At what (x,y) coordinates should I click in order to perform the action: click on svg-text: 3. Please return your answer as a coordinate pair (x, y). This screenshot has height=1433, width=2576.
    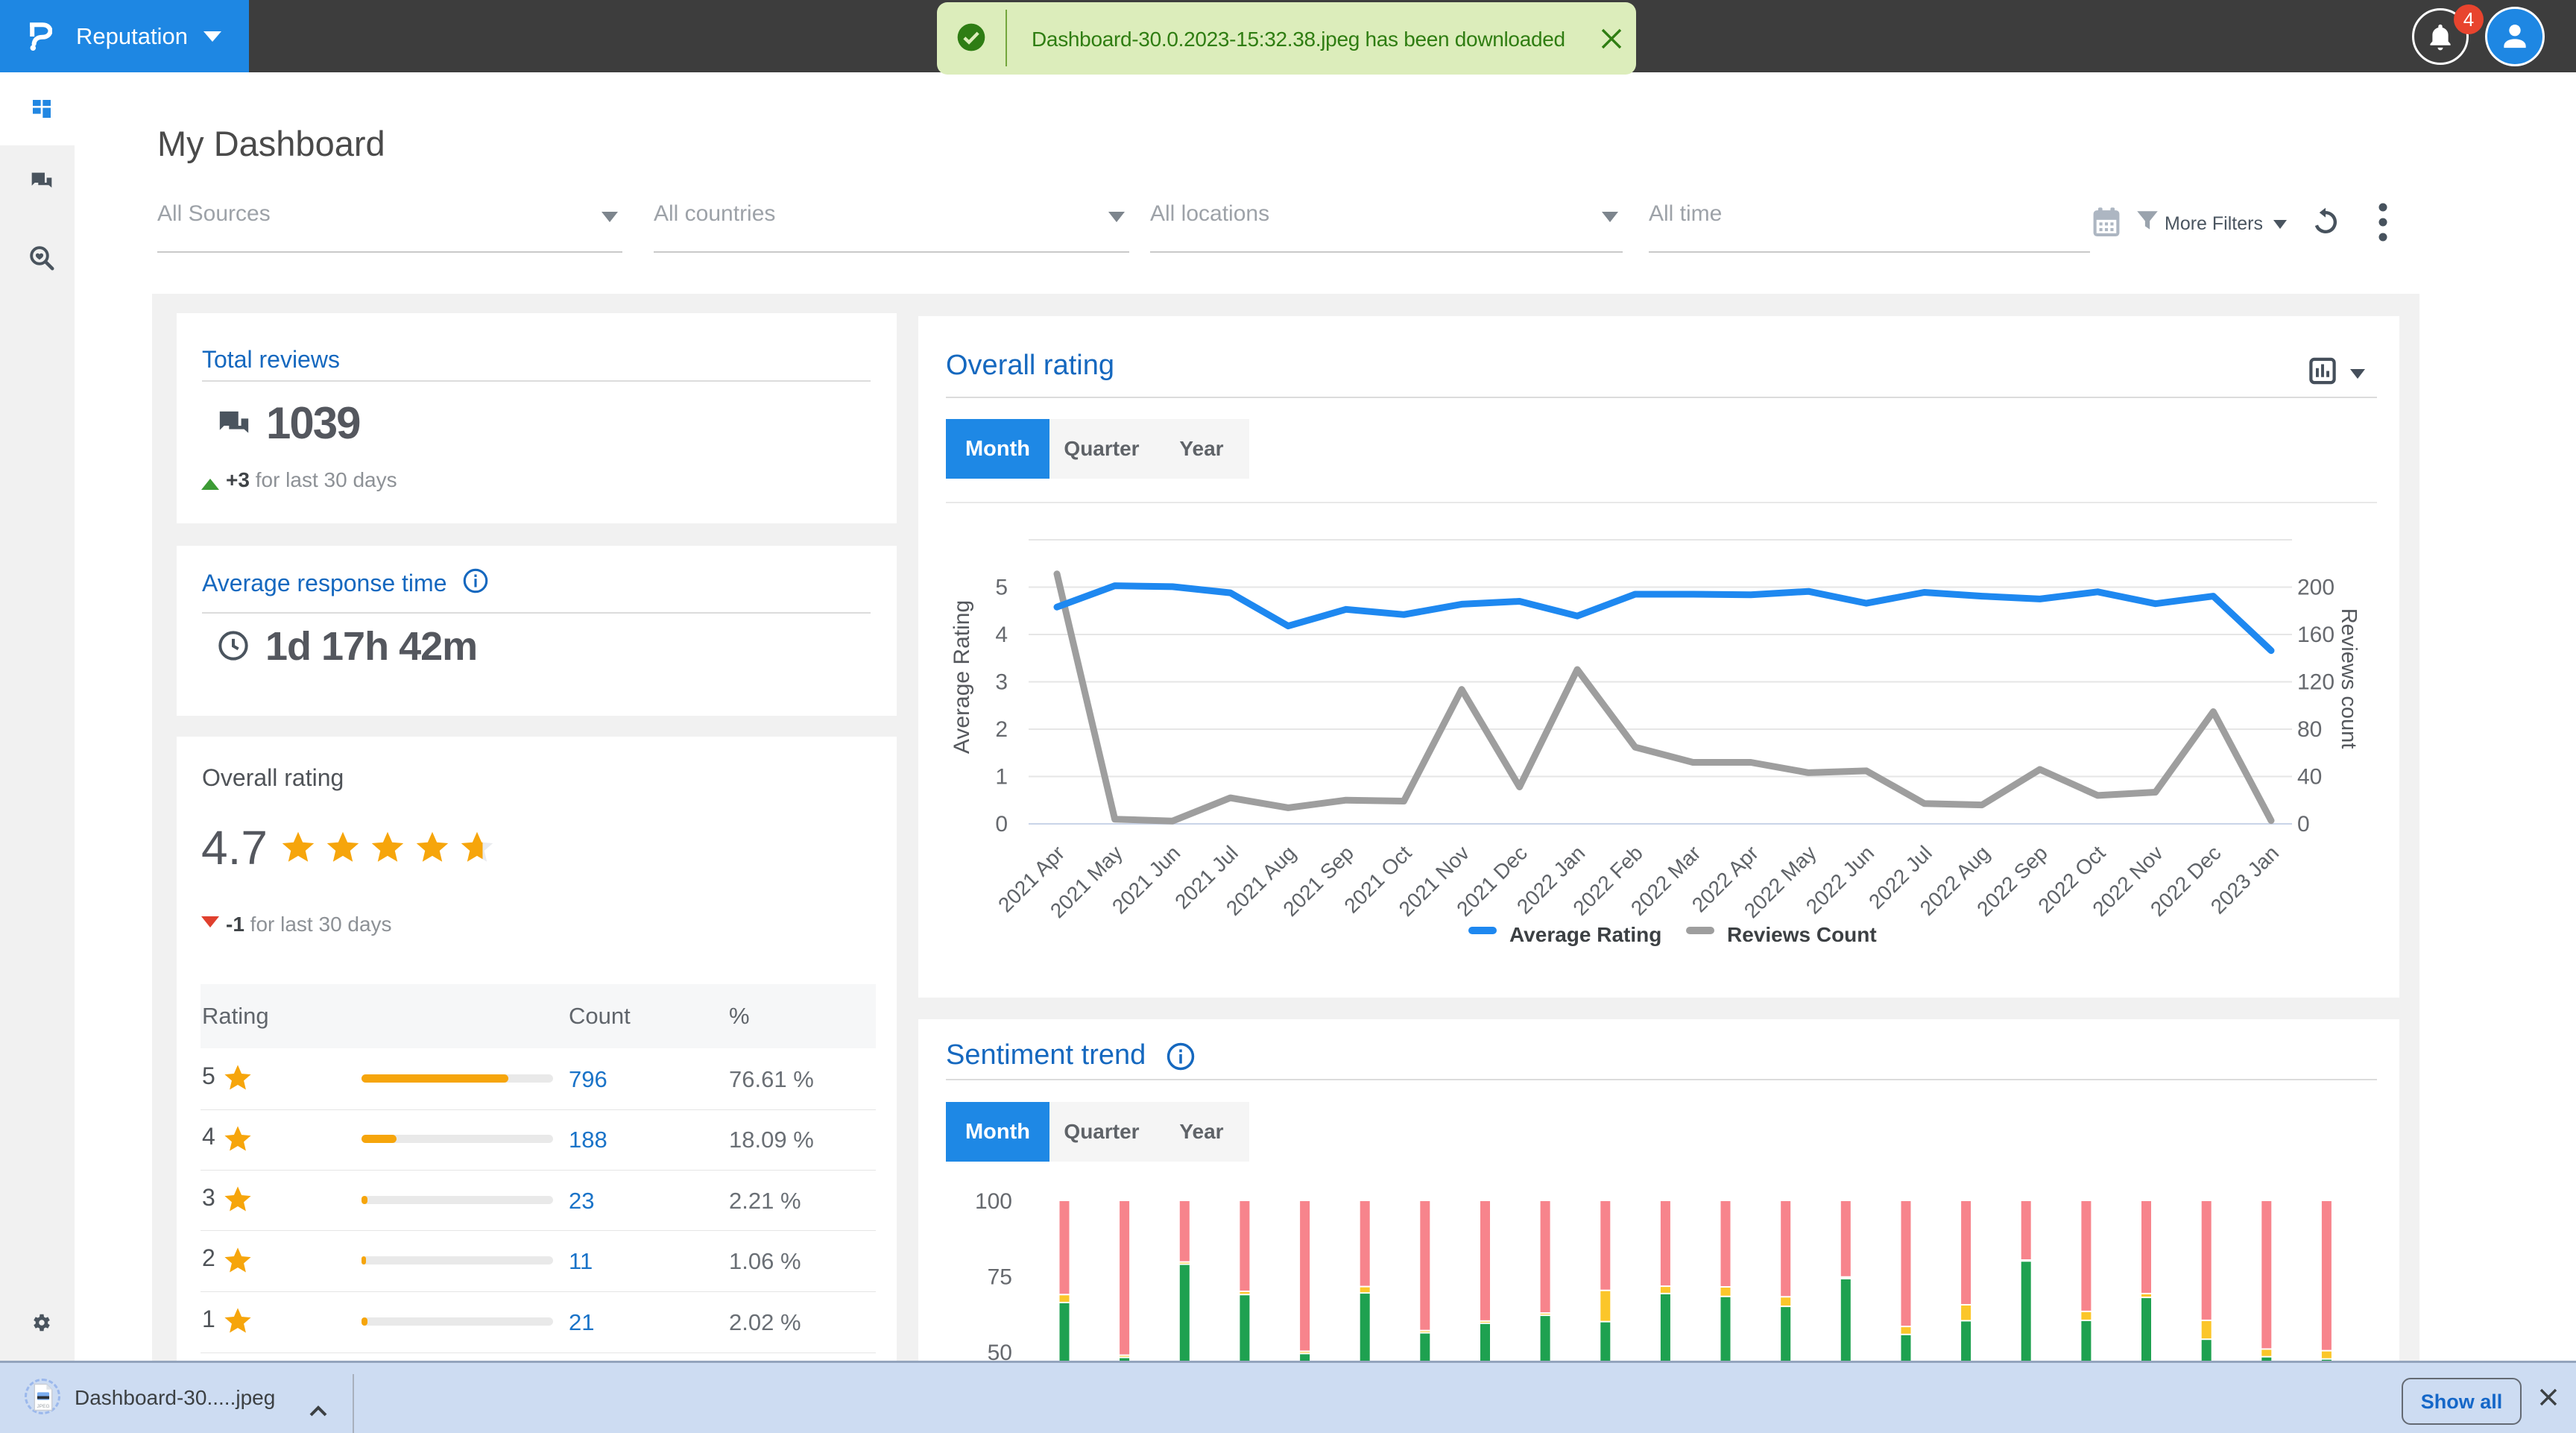
    Looking at the image, I should click on (1002, 682).